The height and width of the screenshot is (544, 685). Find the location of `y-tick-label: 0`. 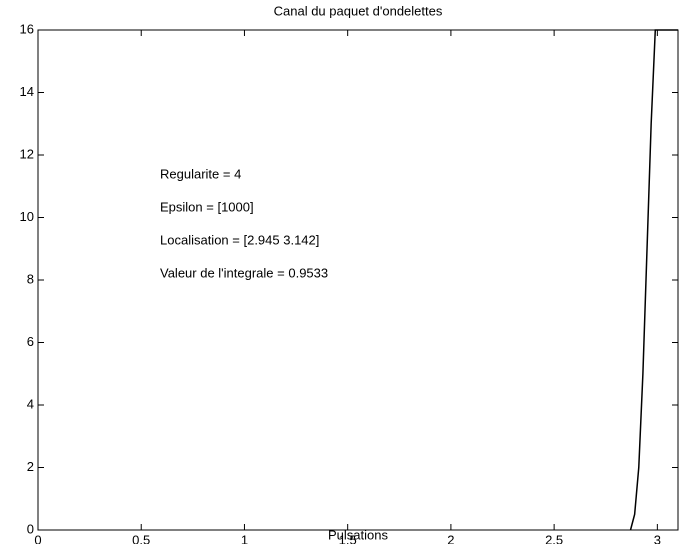

y-tick-label: 0 is located at coordinates (30, 528).